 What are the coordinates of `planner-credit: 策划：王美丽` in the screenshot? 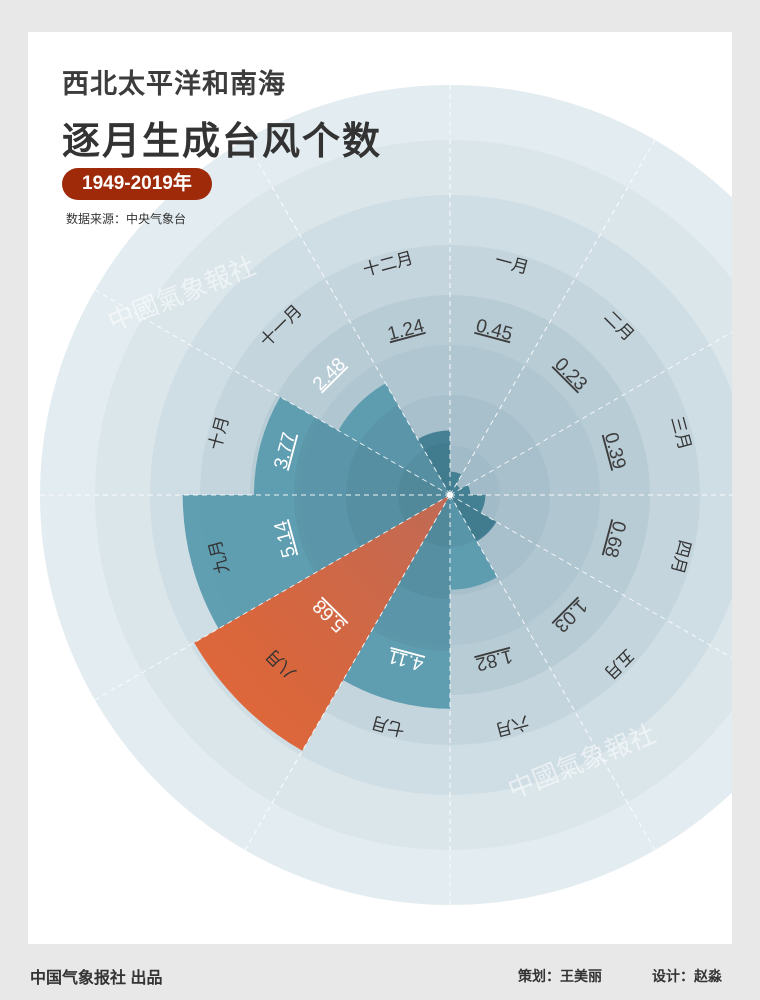 It's located at (560, 976).